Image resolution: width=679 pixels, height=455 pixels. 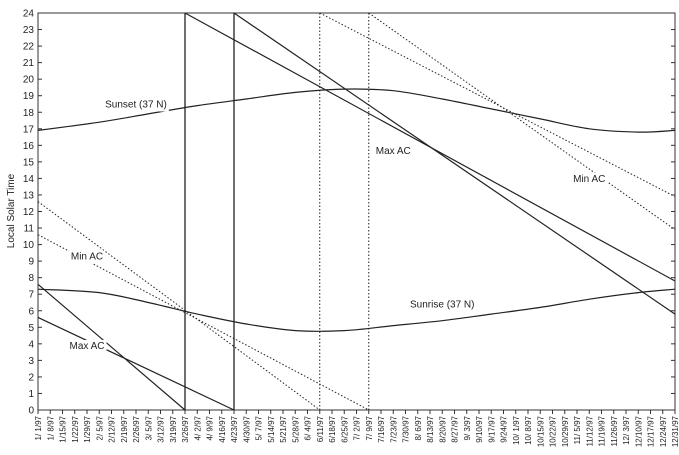 I want to click on x-tick-label: 1/22/97, so click(x=75, y=428).